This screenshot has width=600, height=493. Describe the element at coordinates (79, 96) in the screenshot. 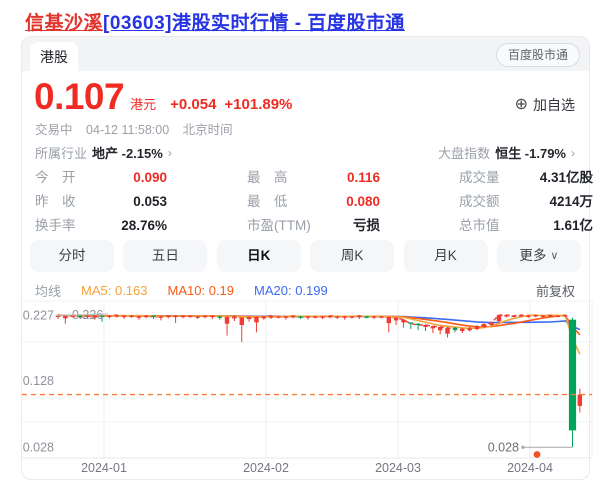

I see `current-price: 0.107` at that location.